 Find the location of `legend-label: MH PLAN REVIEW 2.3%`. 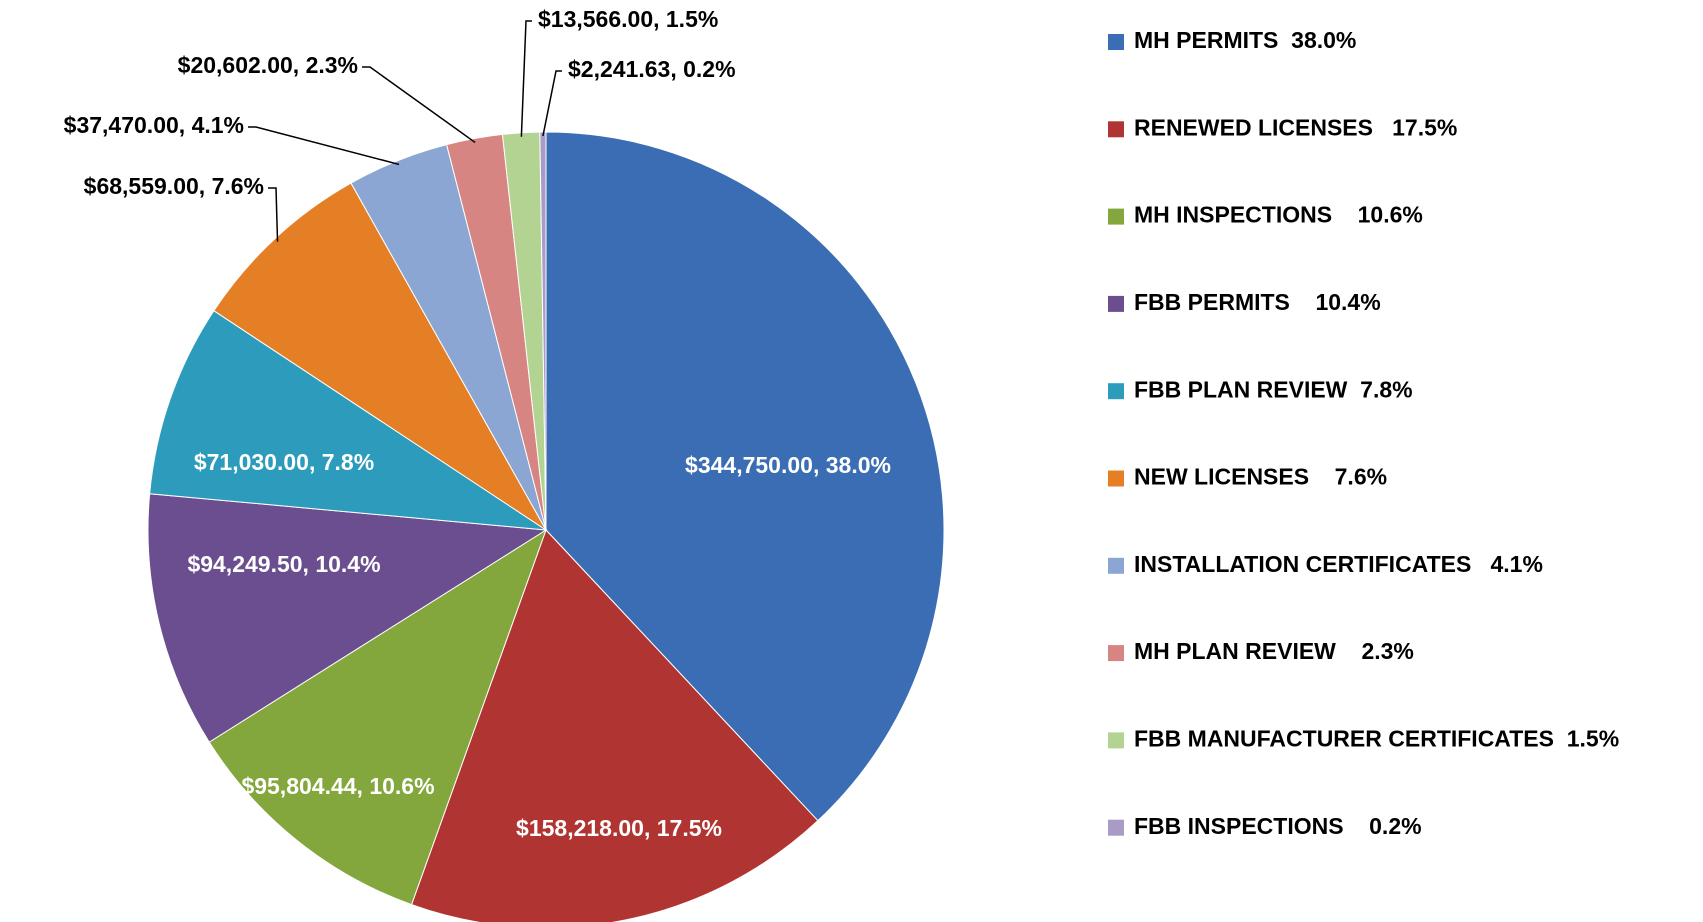

legend-label: MH PLAN REVIEW 2.3% is located at coordinates (1274, 651).